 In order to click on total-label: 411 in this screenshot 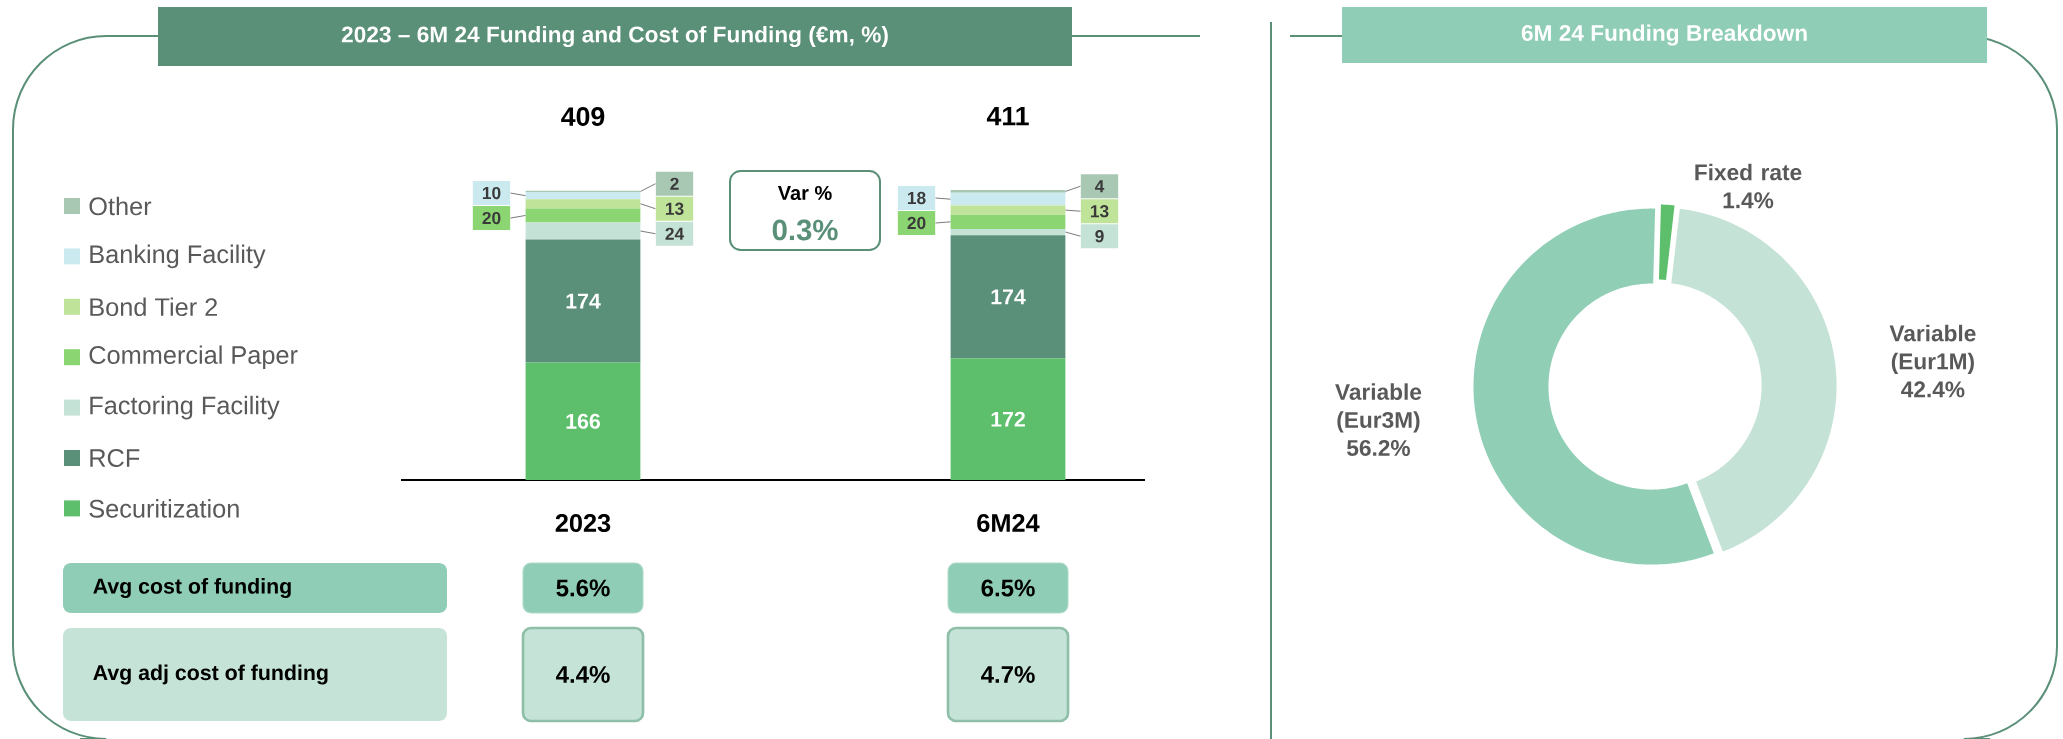, I will do `click(1007, 116)`.